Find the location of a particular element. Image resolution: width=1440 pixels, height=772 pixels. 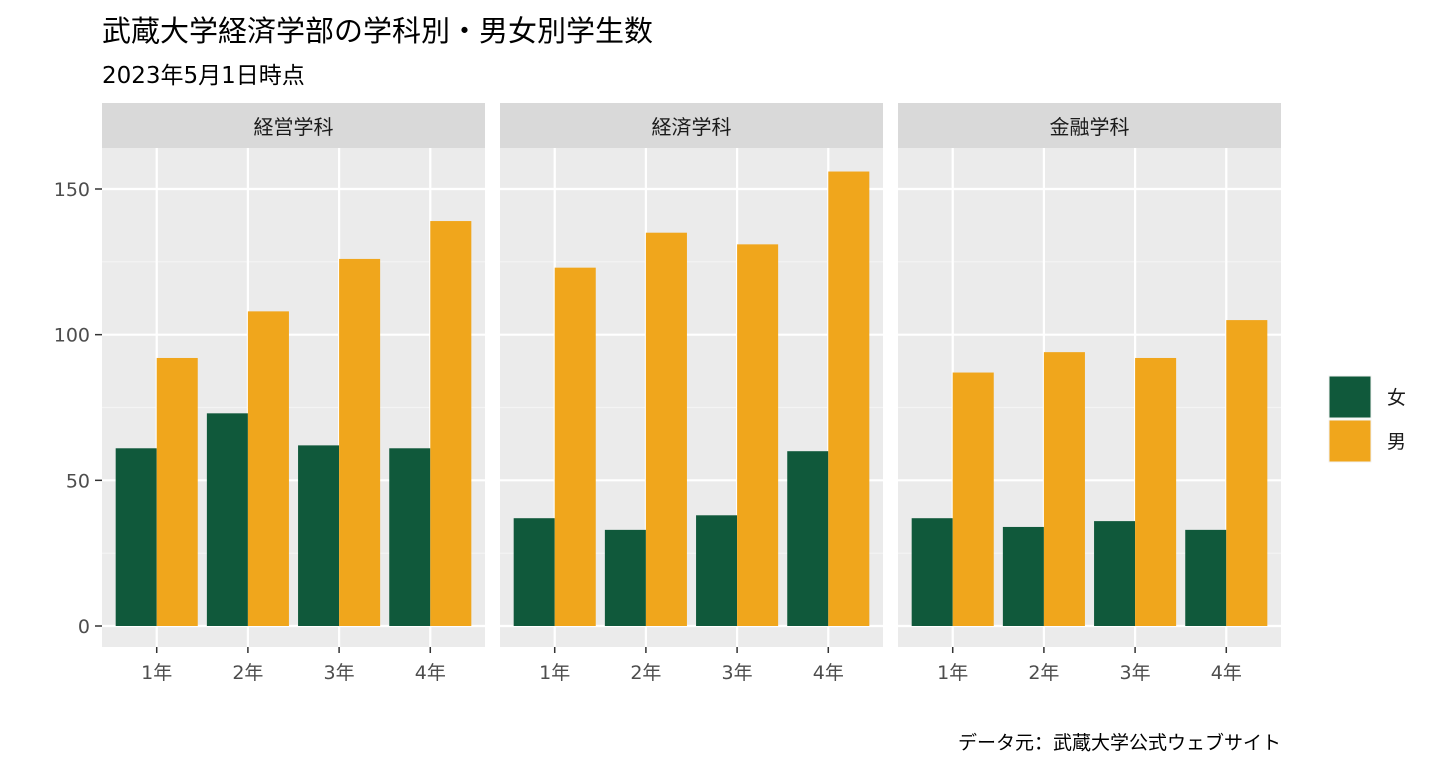

legend-key-female is located at coordinates (1350, 397).